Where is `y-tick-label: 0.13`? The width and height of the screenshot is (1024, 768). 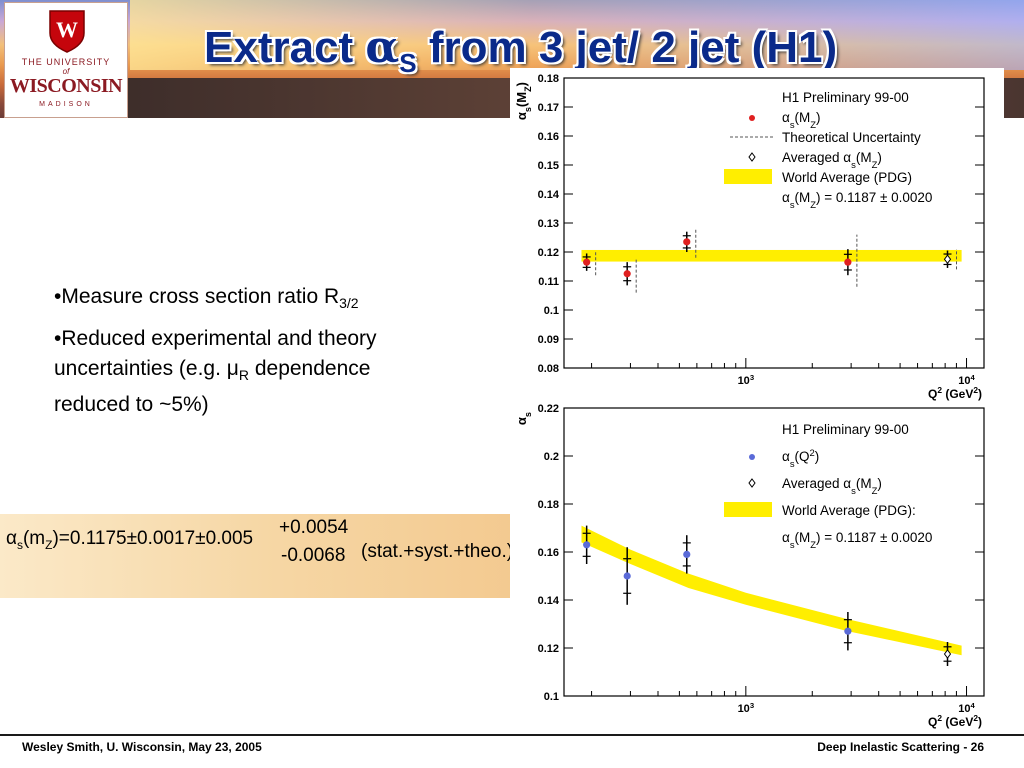
y-tick-label: 0.13 is located at coordinates (548, 224).